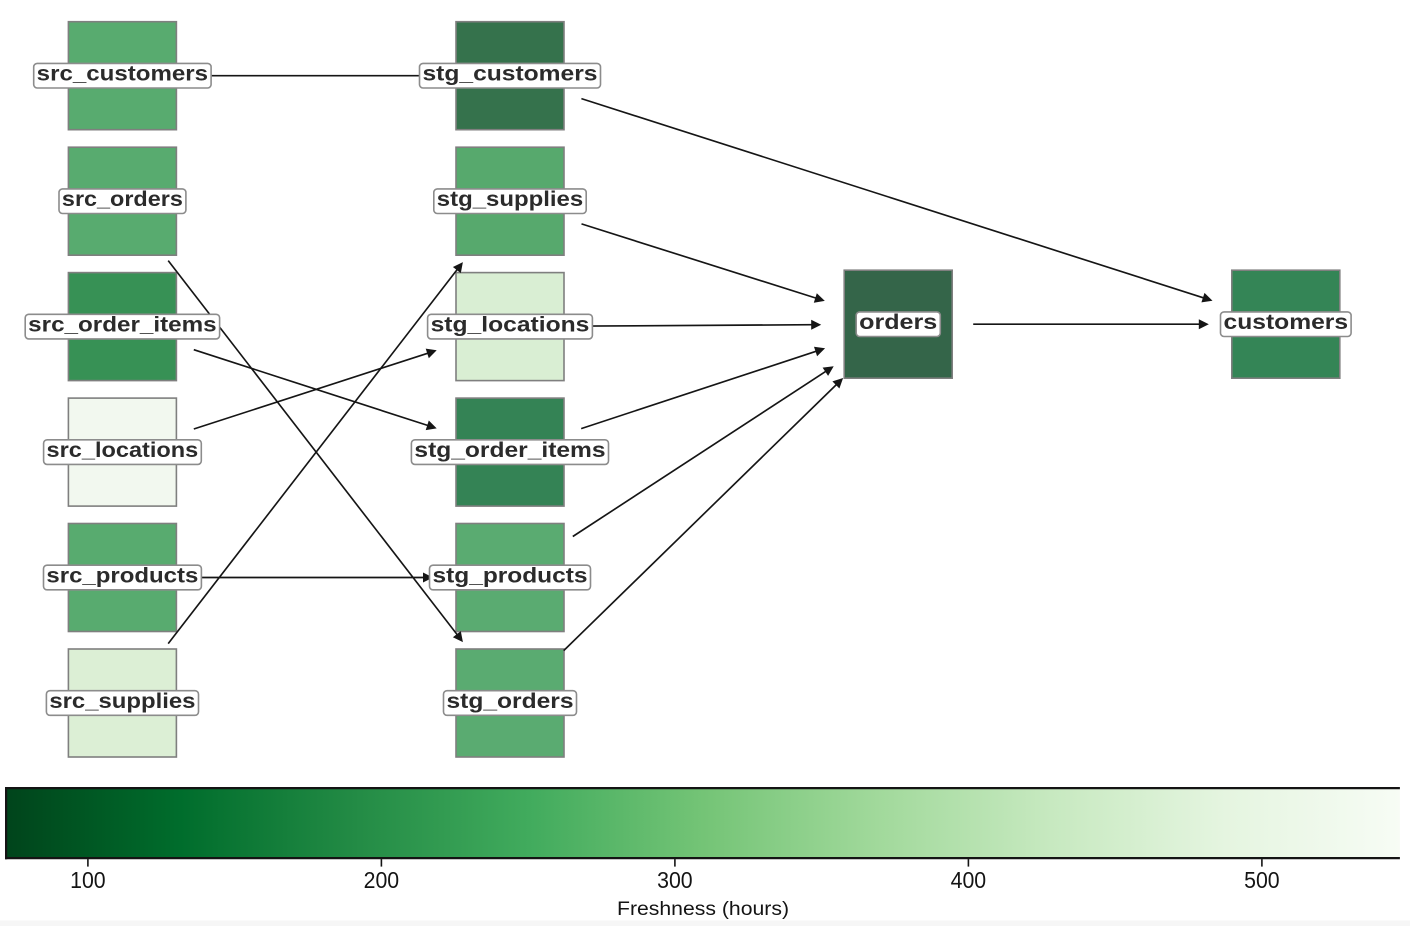 The image size is (1410, 926). I want to click on svg-text: src_supplies, so click(122, 701).